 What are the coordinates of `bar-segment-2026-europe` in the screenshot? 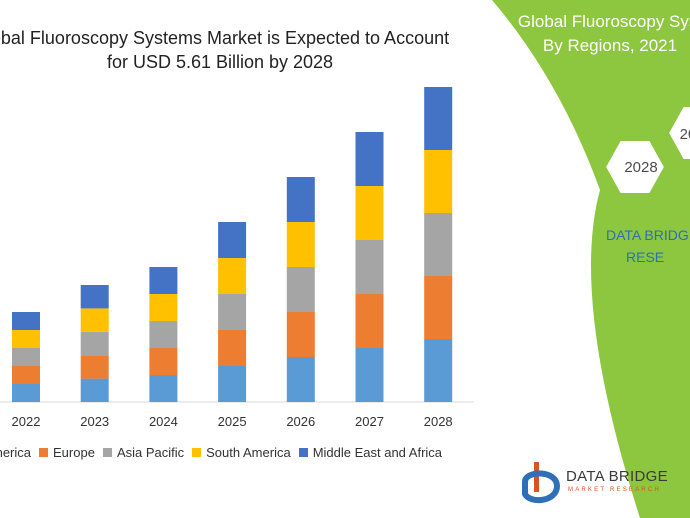 It's located at (300, 334).